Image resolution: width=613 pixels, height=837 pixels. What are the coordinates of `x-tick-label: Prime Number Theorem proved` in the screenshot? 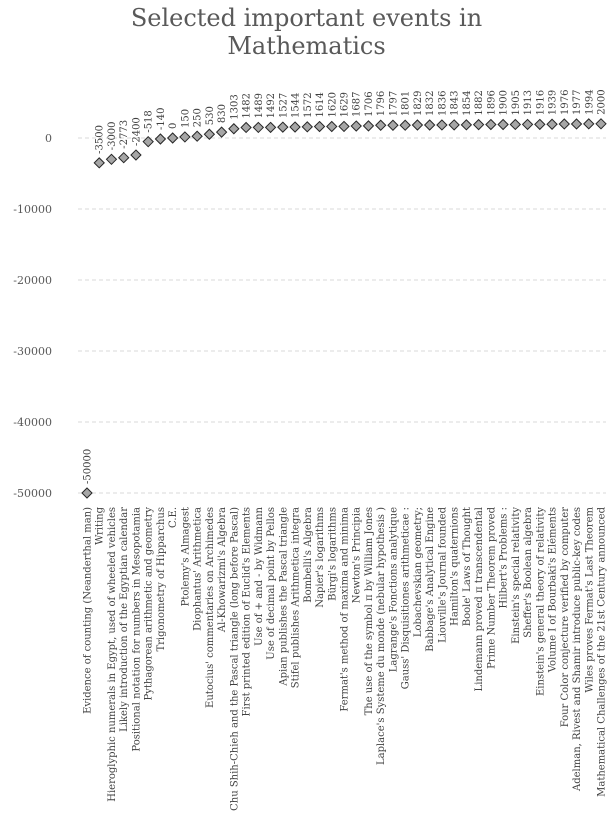 It's located at (491, 587).